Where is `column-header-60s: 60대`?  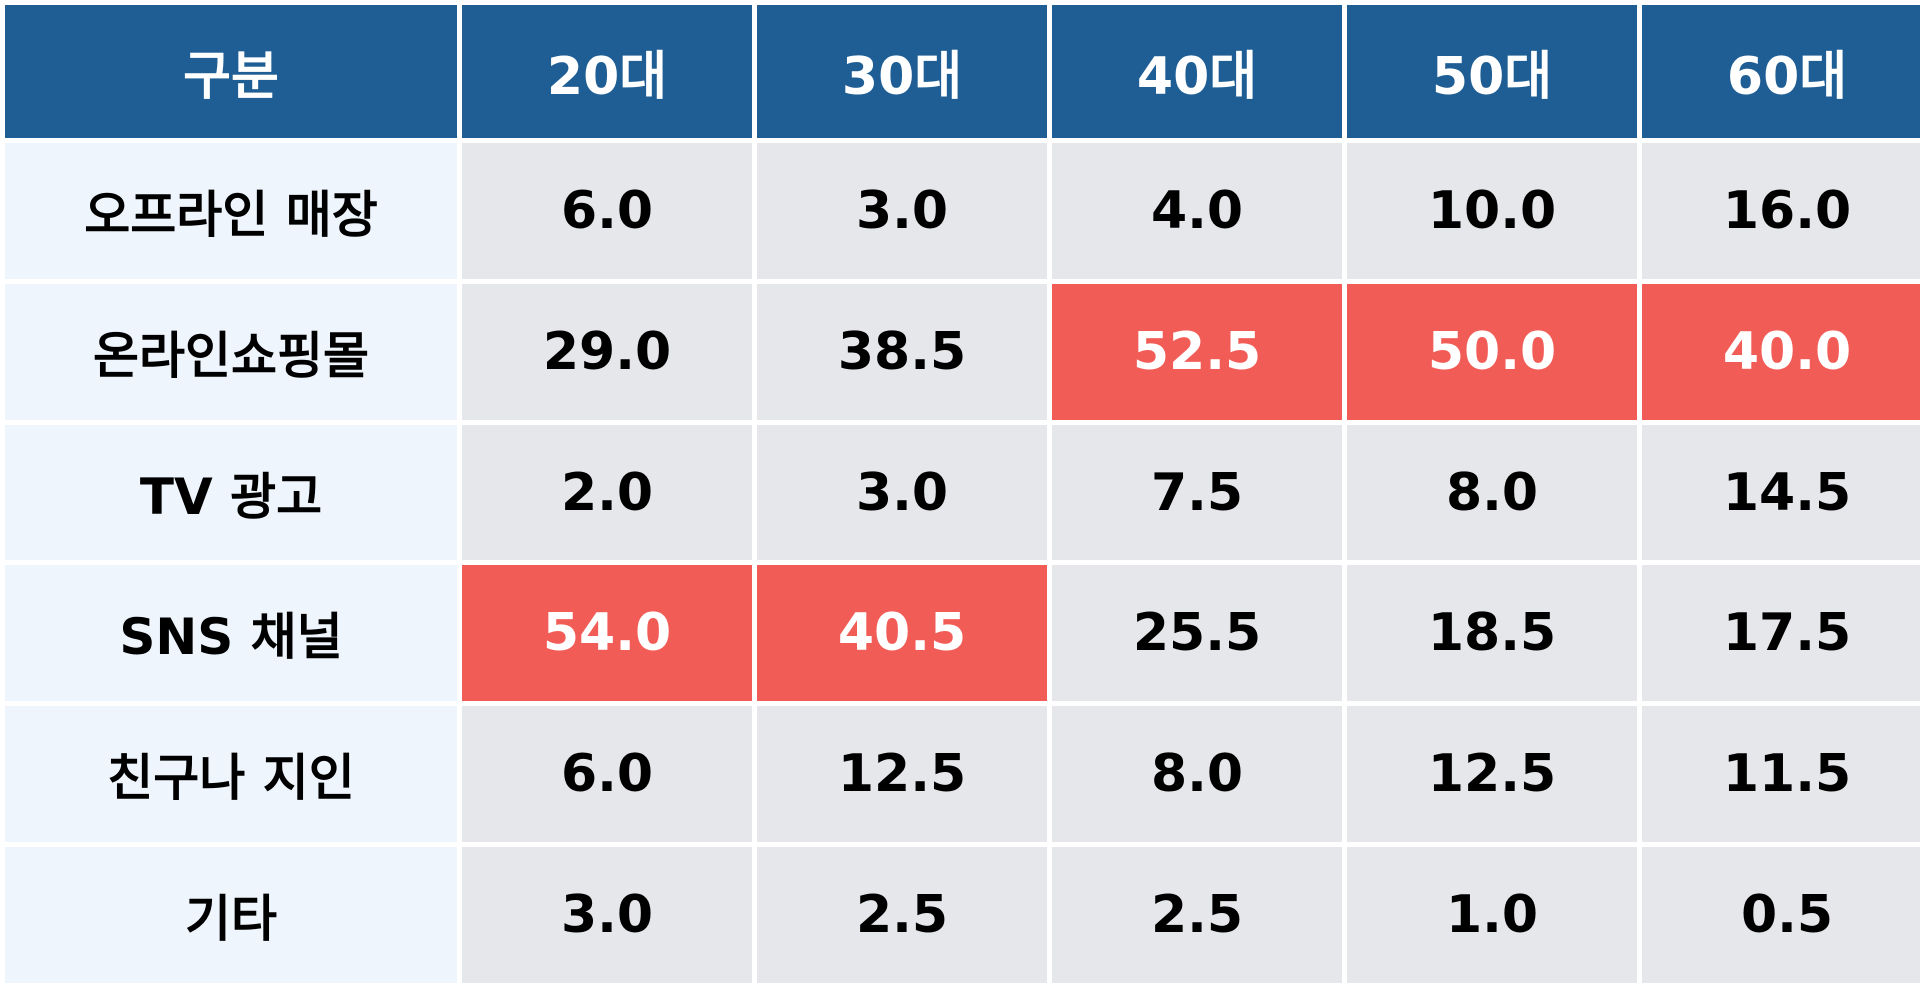
column-header-60s: 60대 is located at coordinates (1781, 71).